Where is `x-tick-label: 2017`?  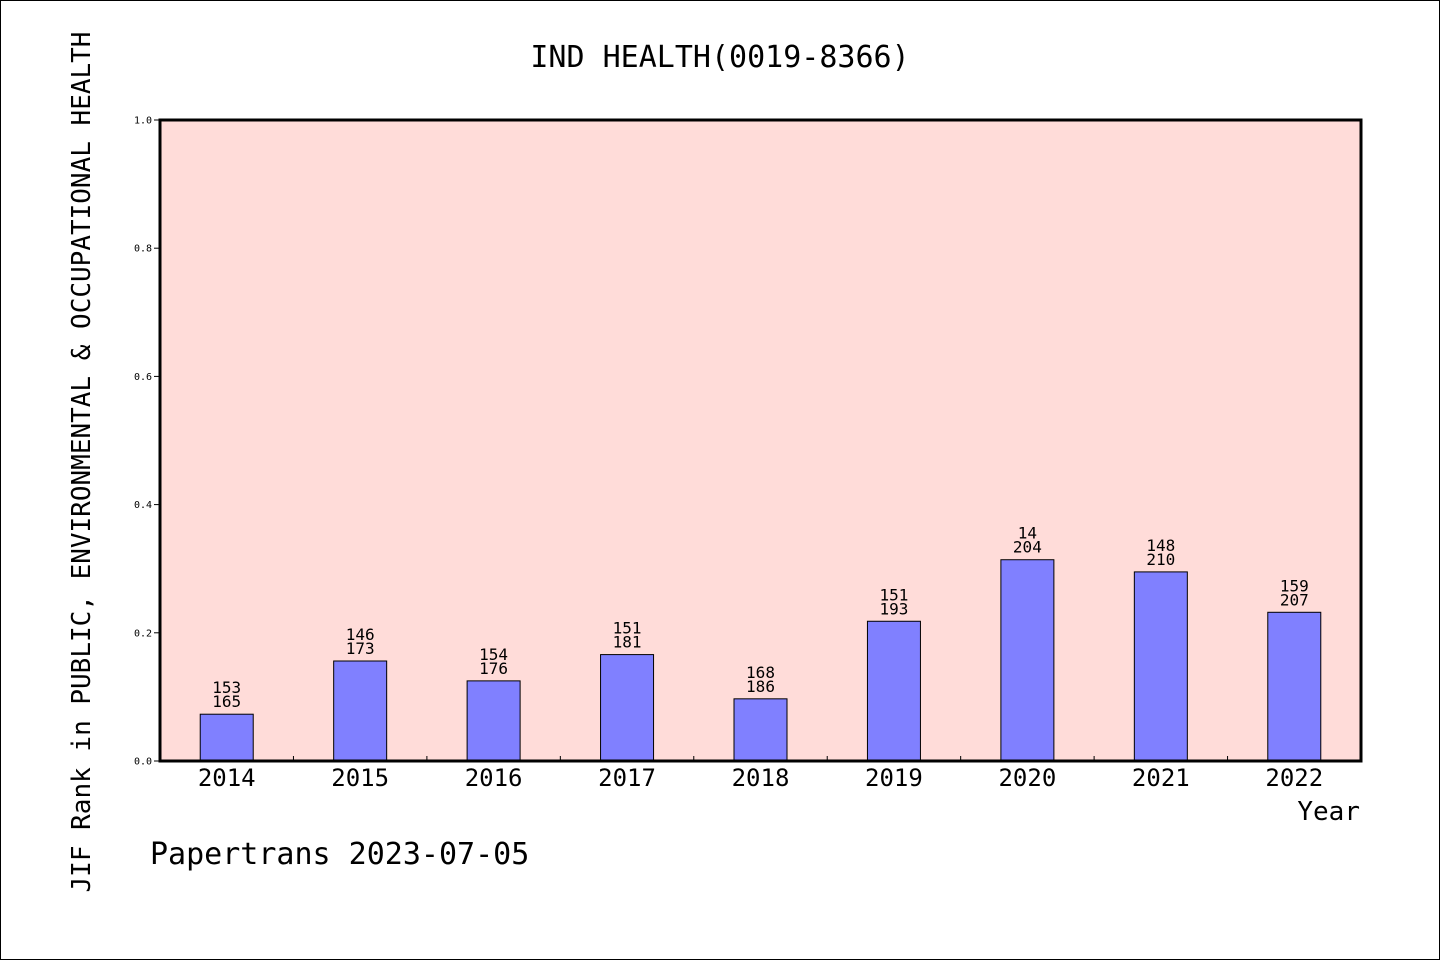
x-tick-label: 2017 is located at coordinates (627, 778).